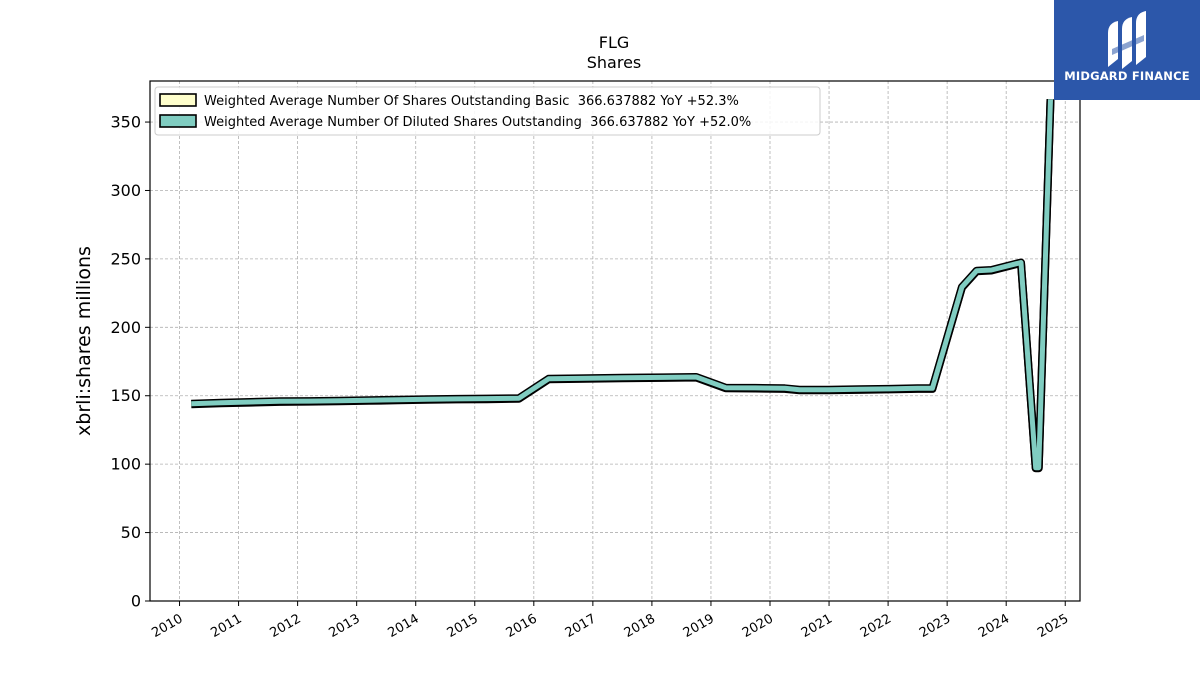 The width and height of the screenshot is (1200, 675). Describe the element at coordinates (817, 626) in the screenshot. I see `x-tick-label: 2021` at that location.